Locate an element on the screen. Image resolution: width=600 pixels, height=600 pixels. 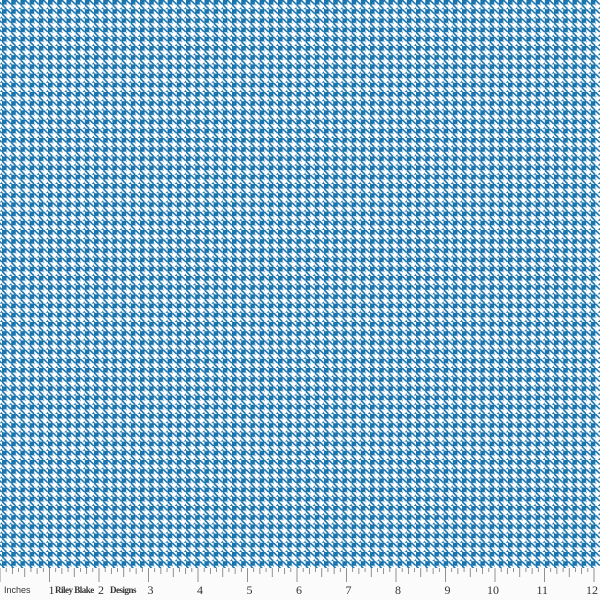
ruler-number: 11 is located at coordinates (542, 590).